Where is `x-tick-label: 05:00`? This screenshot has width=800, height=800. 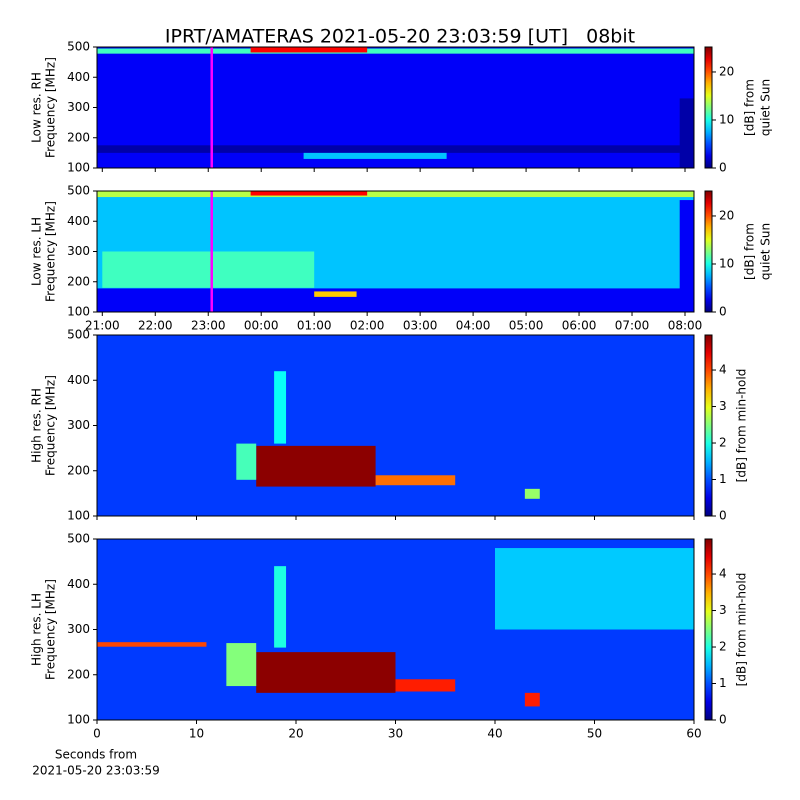 x-tick-label: 05:00 is located at coordinates (526, 326).